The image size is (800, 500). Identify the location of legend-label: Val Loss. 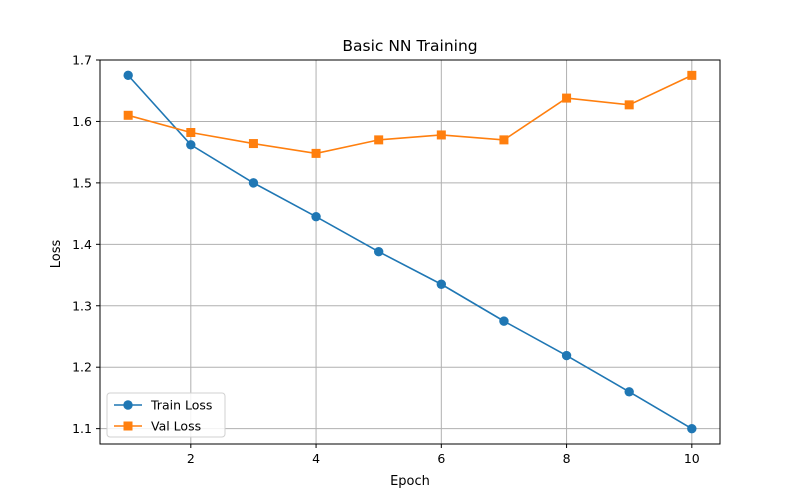
(176, 426).